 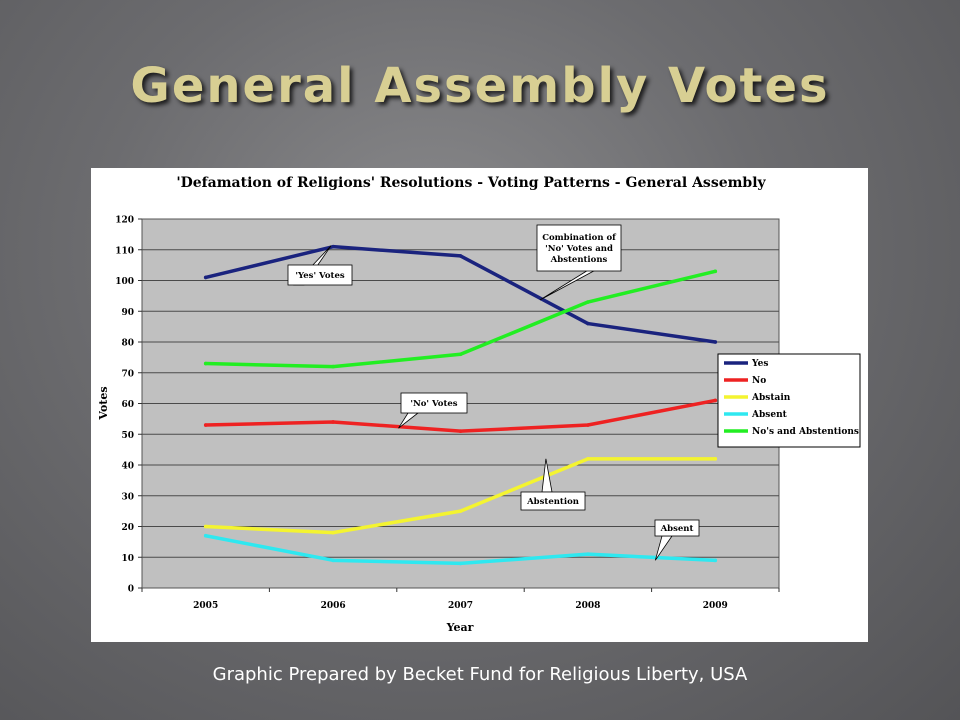 I want to click on callout-text: 'No' Votes and, so click(x=579, y=249).